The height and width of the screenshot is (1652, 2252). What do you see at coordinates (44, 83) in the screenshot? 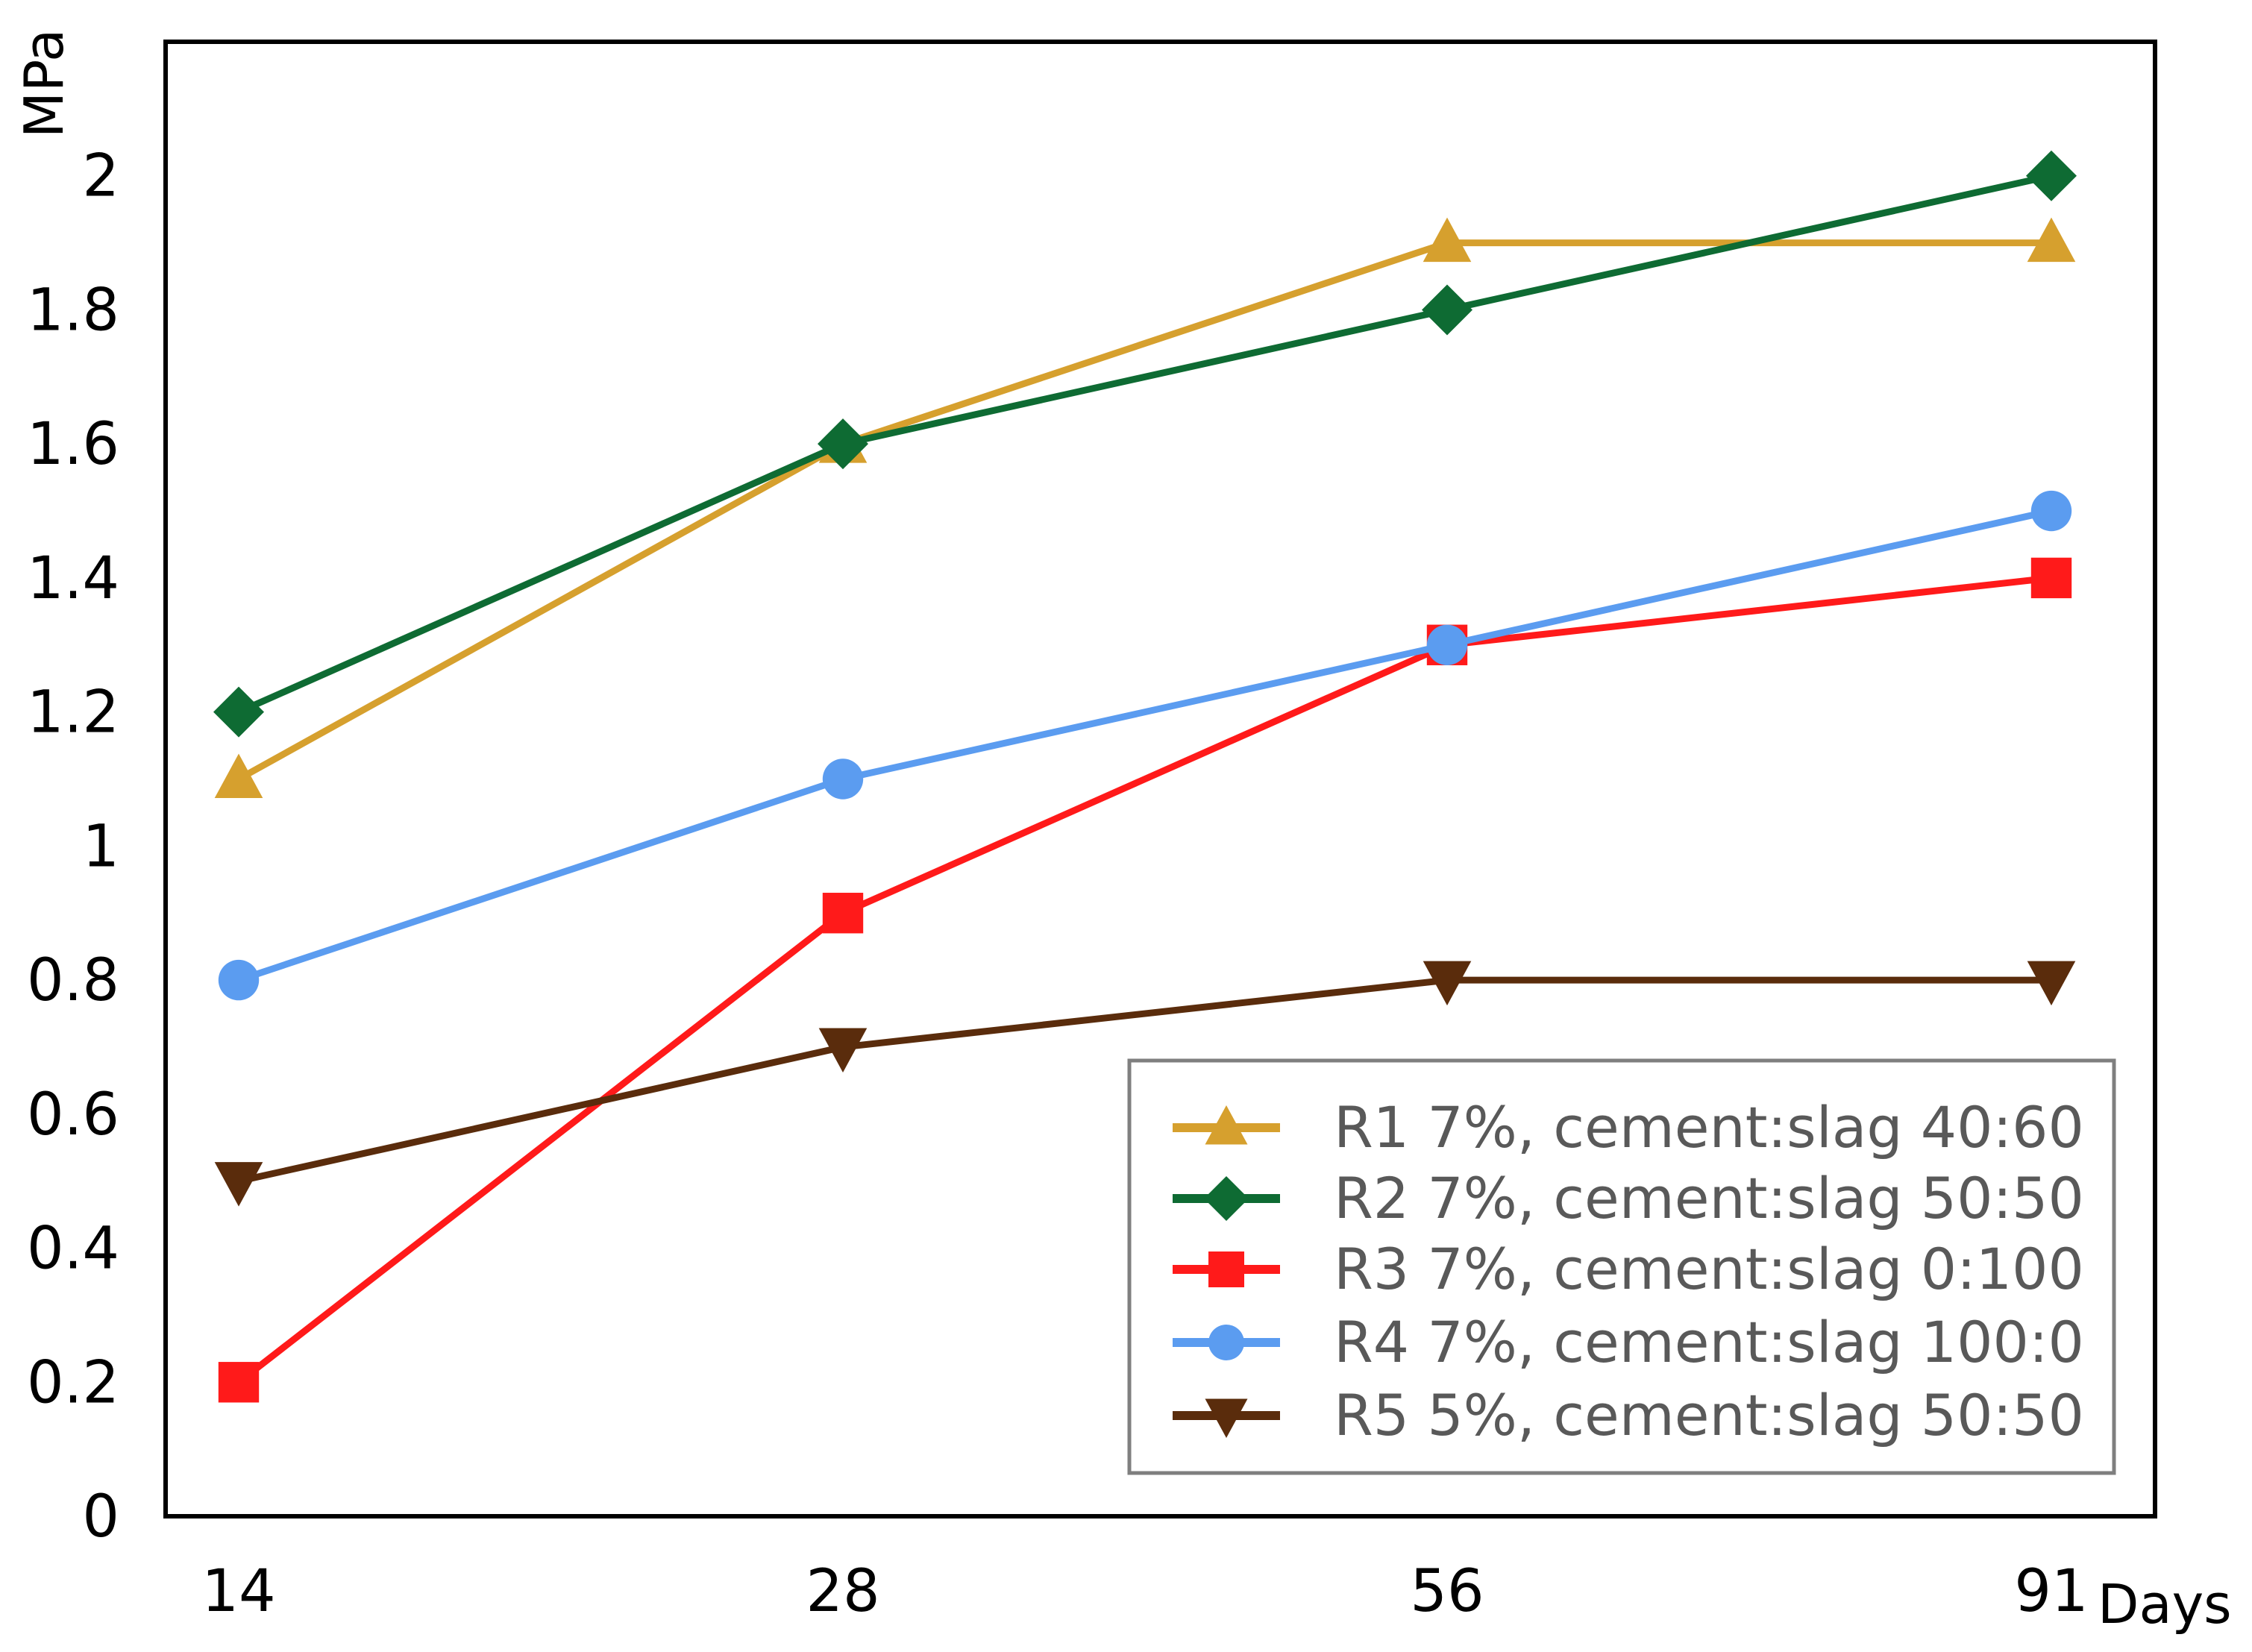
I see `y-axis-title: MPa` at bounding box center [44, 83].